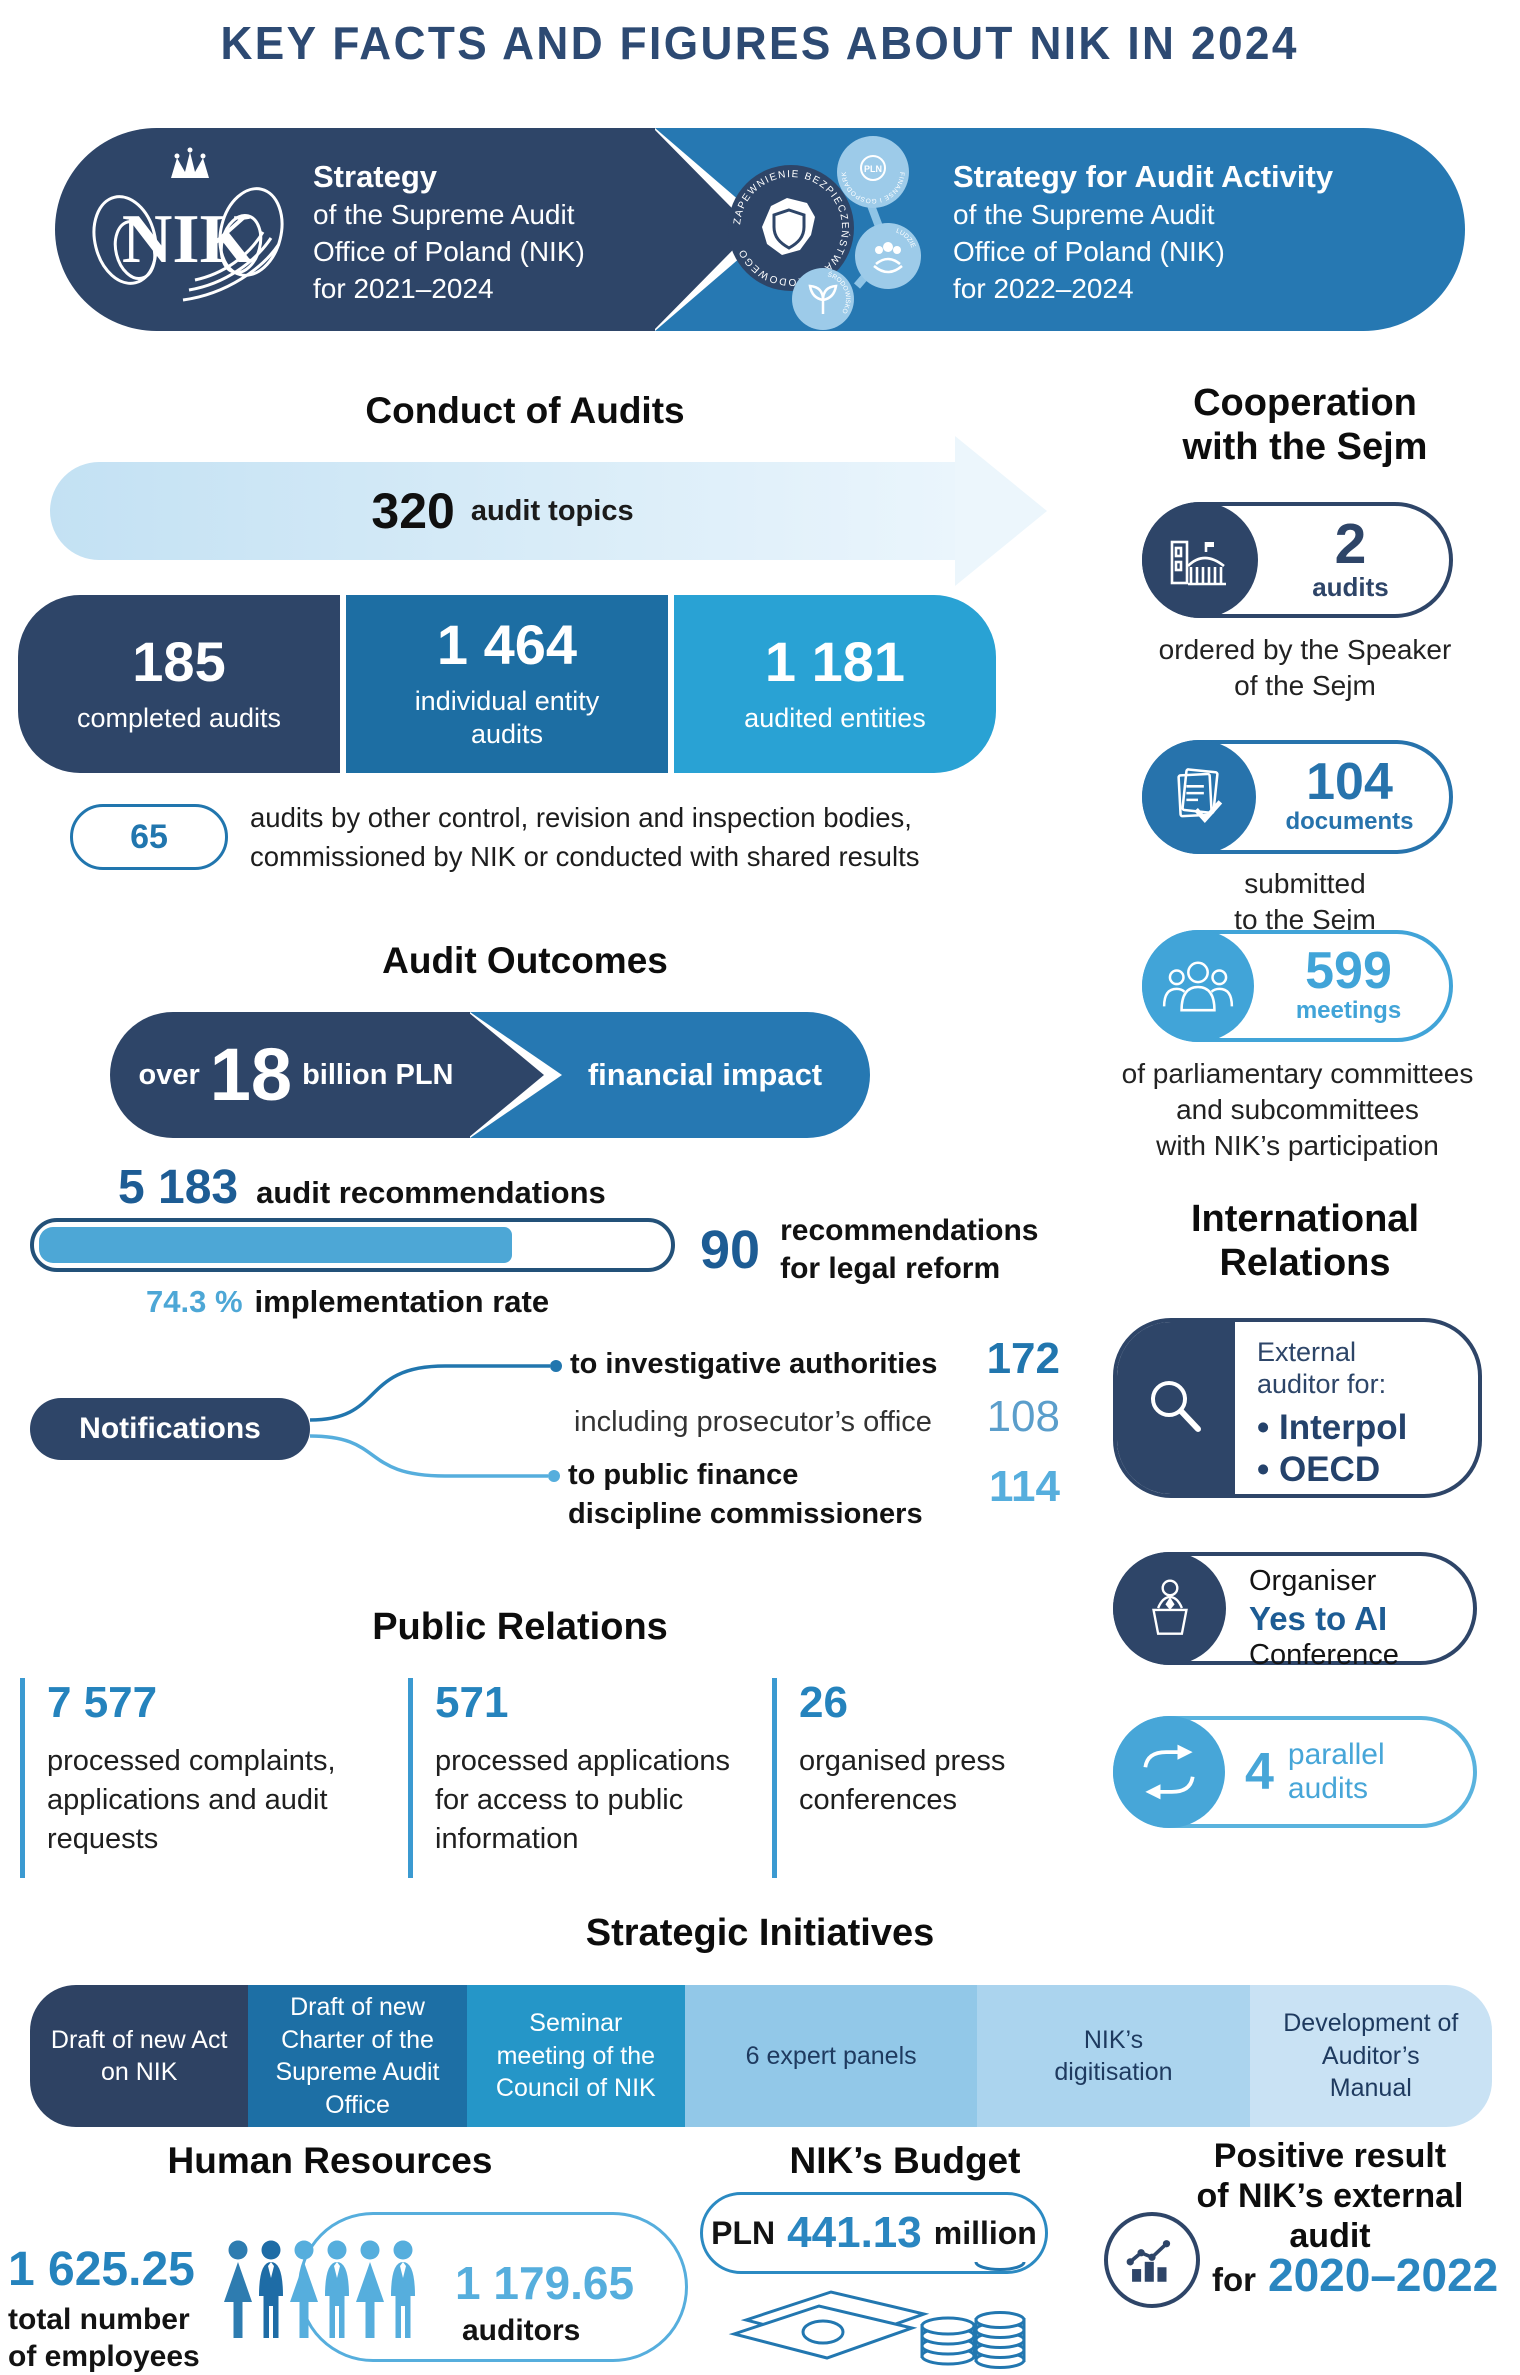 The height and width of the screenshot is (2375, 1520). What do you see at coordinates (1307, 1352) in the screenshot?
I see `external-auditor-line1: External` at bounding box center [1307, 1352].